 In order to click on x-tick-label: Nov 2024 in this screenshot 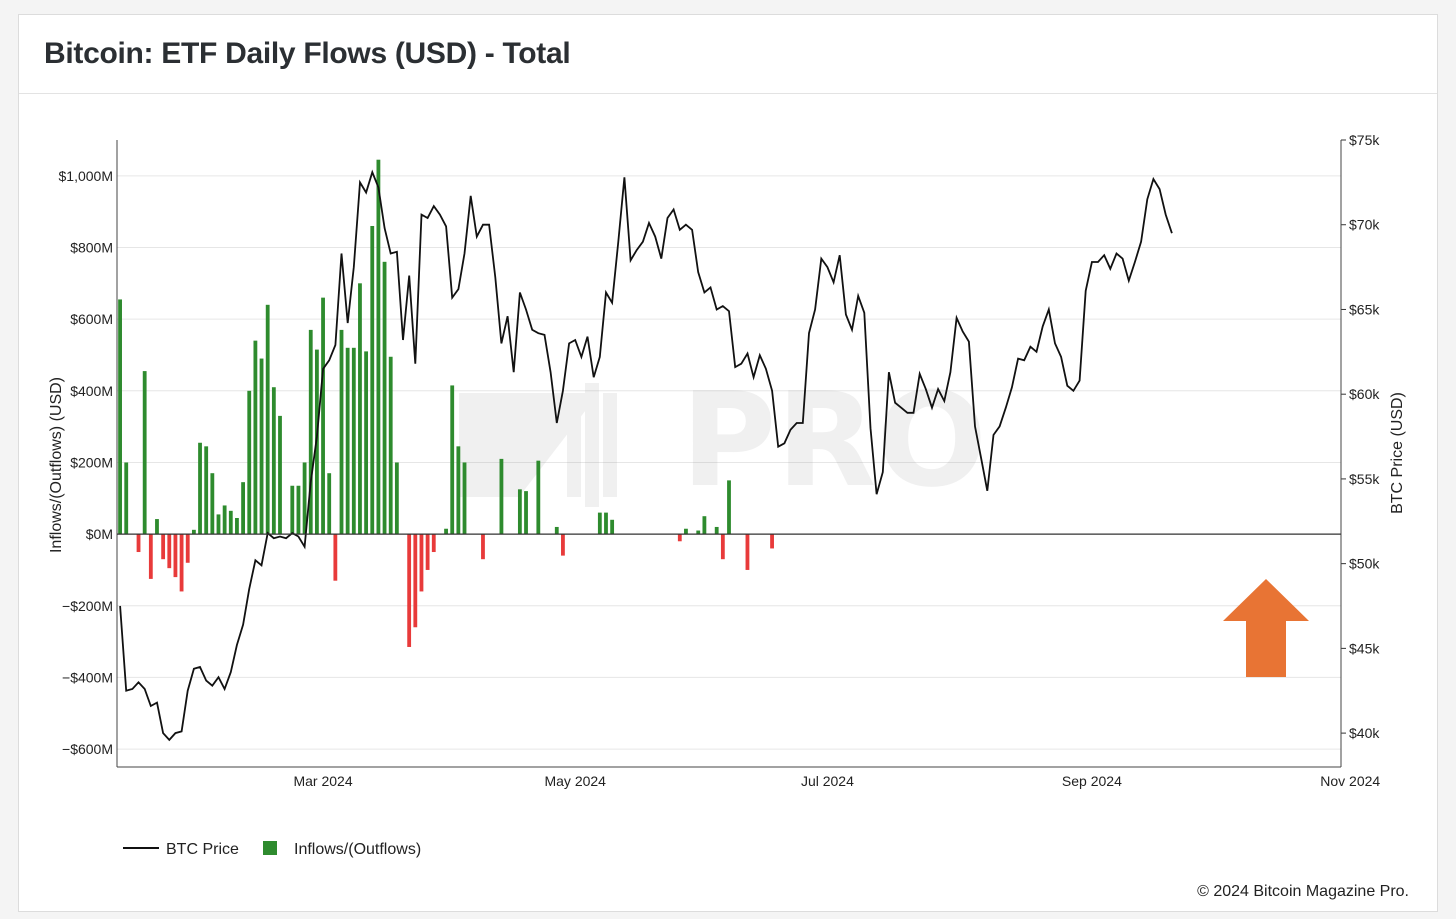, I will do `click(1350, 781)`.